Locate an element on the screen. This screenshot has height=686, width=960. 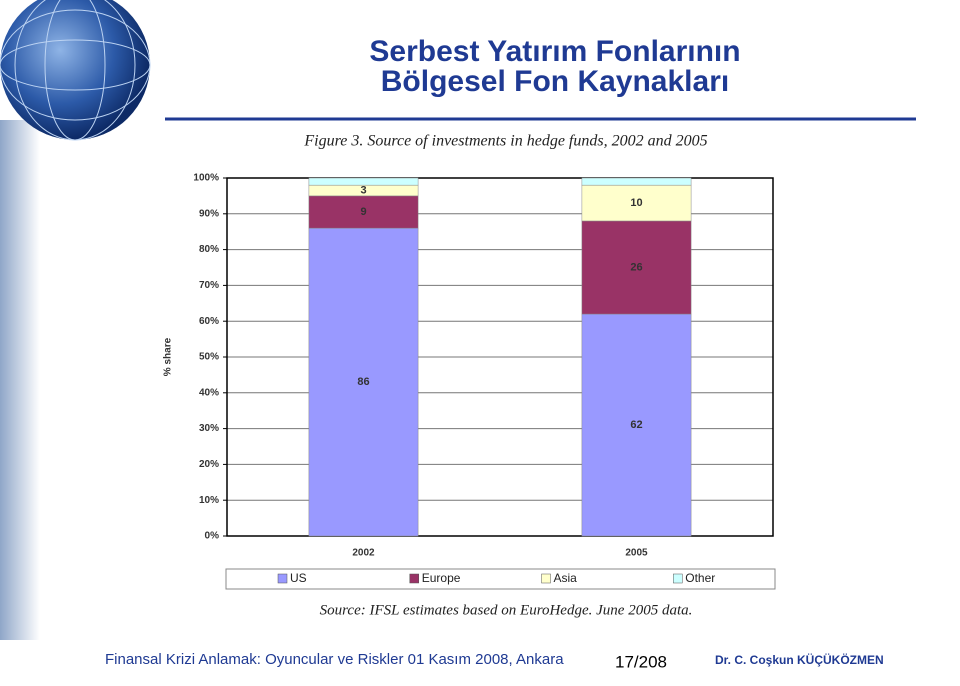
value-label: 10 is located at coordinates (636, 203).